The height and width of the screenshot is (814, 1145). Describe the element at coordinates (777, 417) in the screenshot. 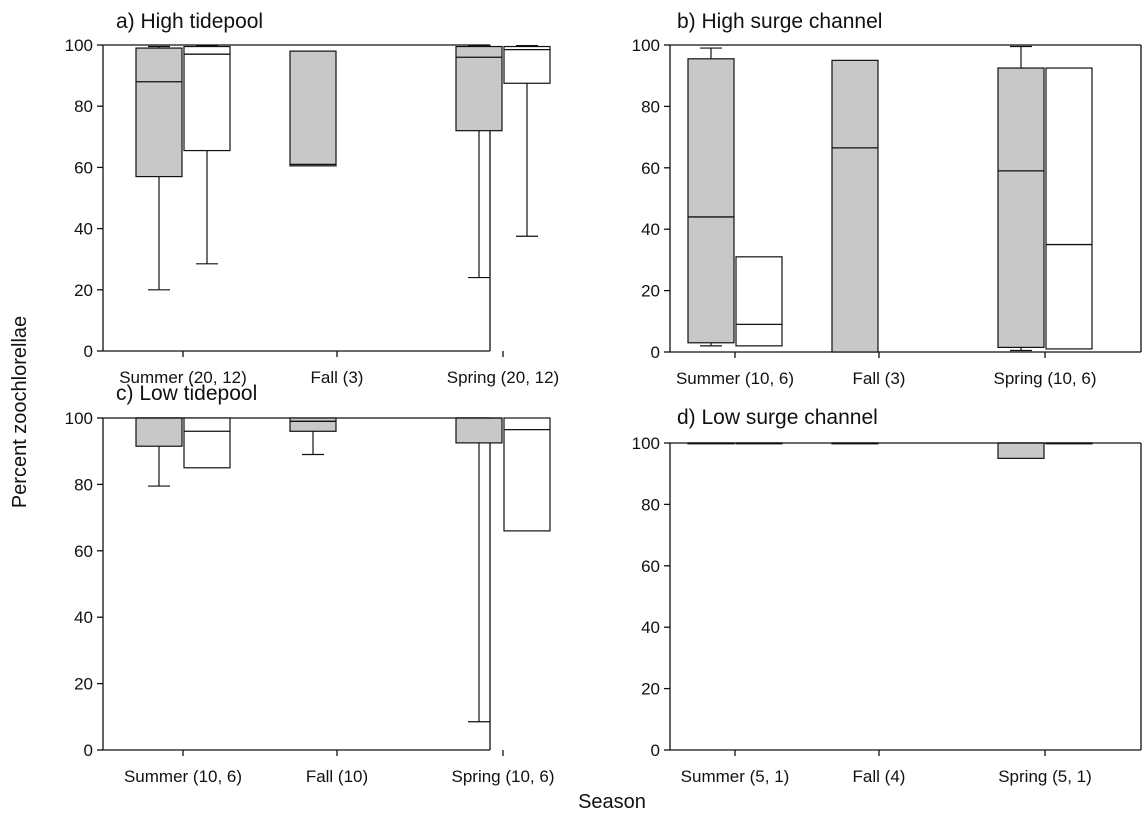

I see `panel-title: d) Low surge channel` at that location.